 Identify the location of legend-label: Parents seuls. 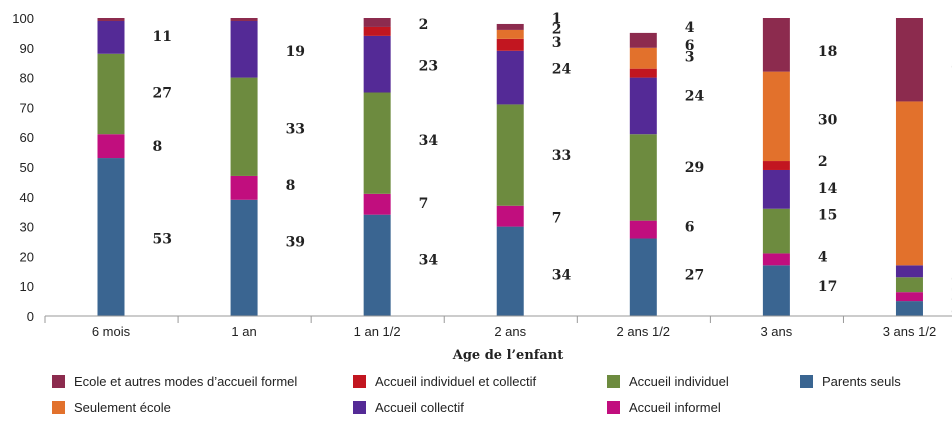
(861, 381).